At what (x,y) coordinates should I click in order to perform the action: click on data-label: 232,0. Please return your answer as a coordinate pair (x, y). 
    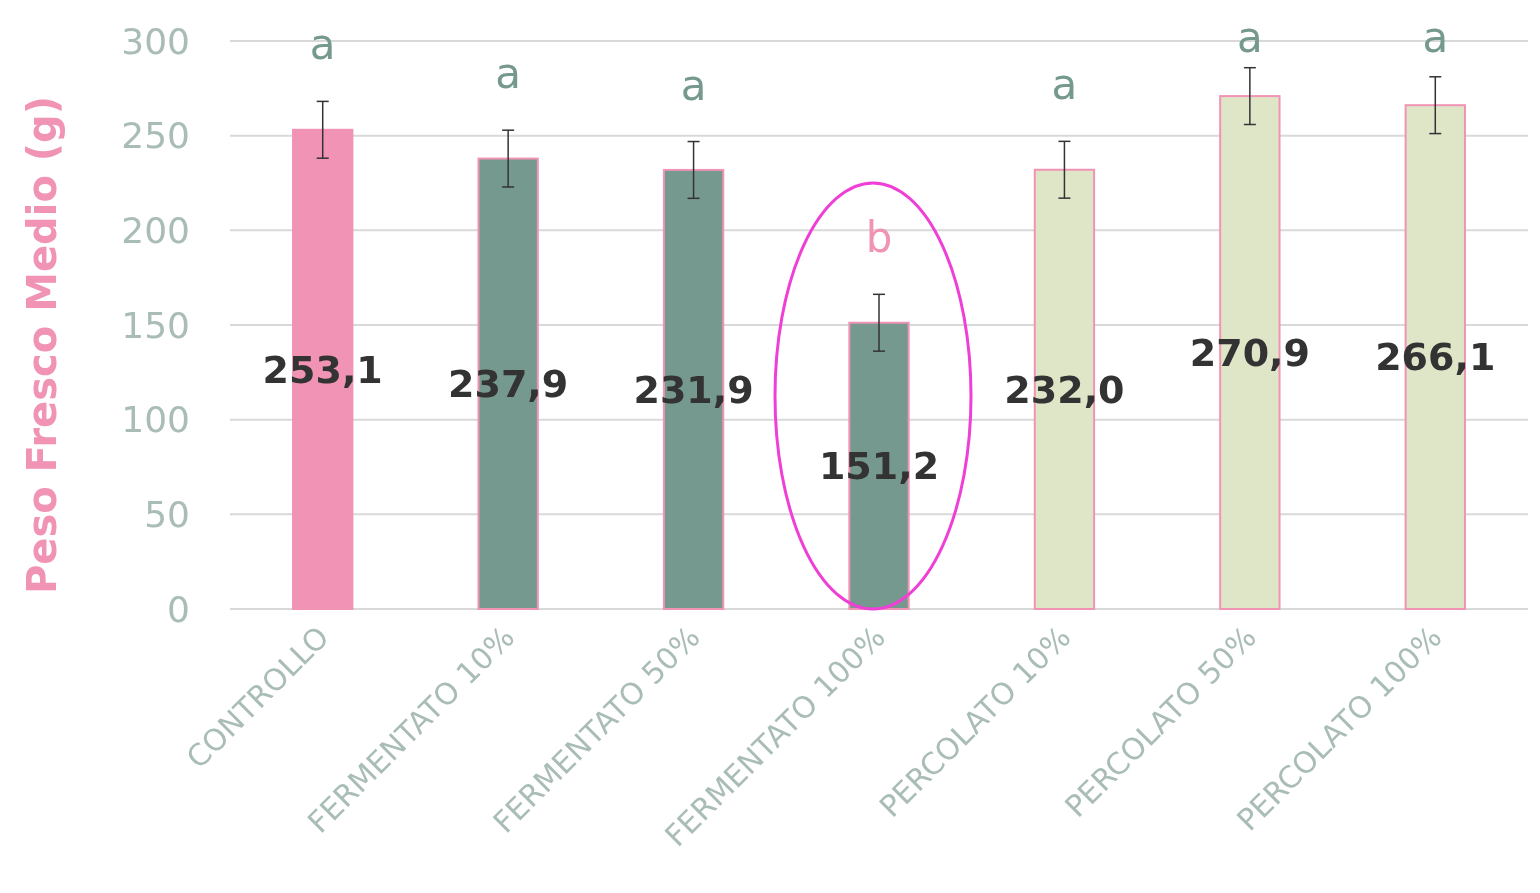
    Looking at the image, I should click on (1064, 389).